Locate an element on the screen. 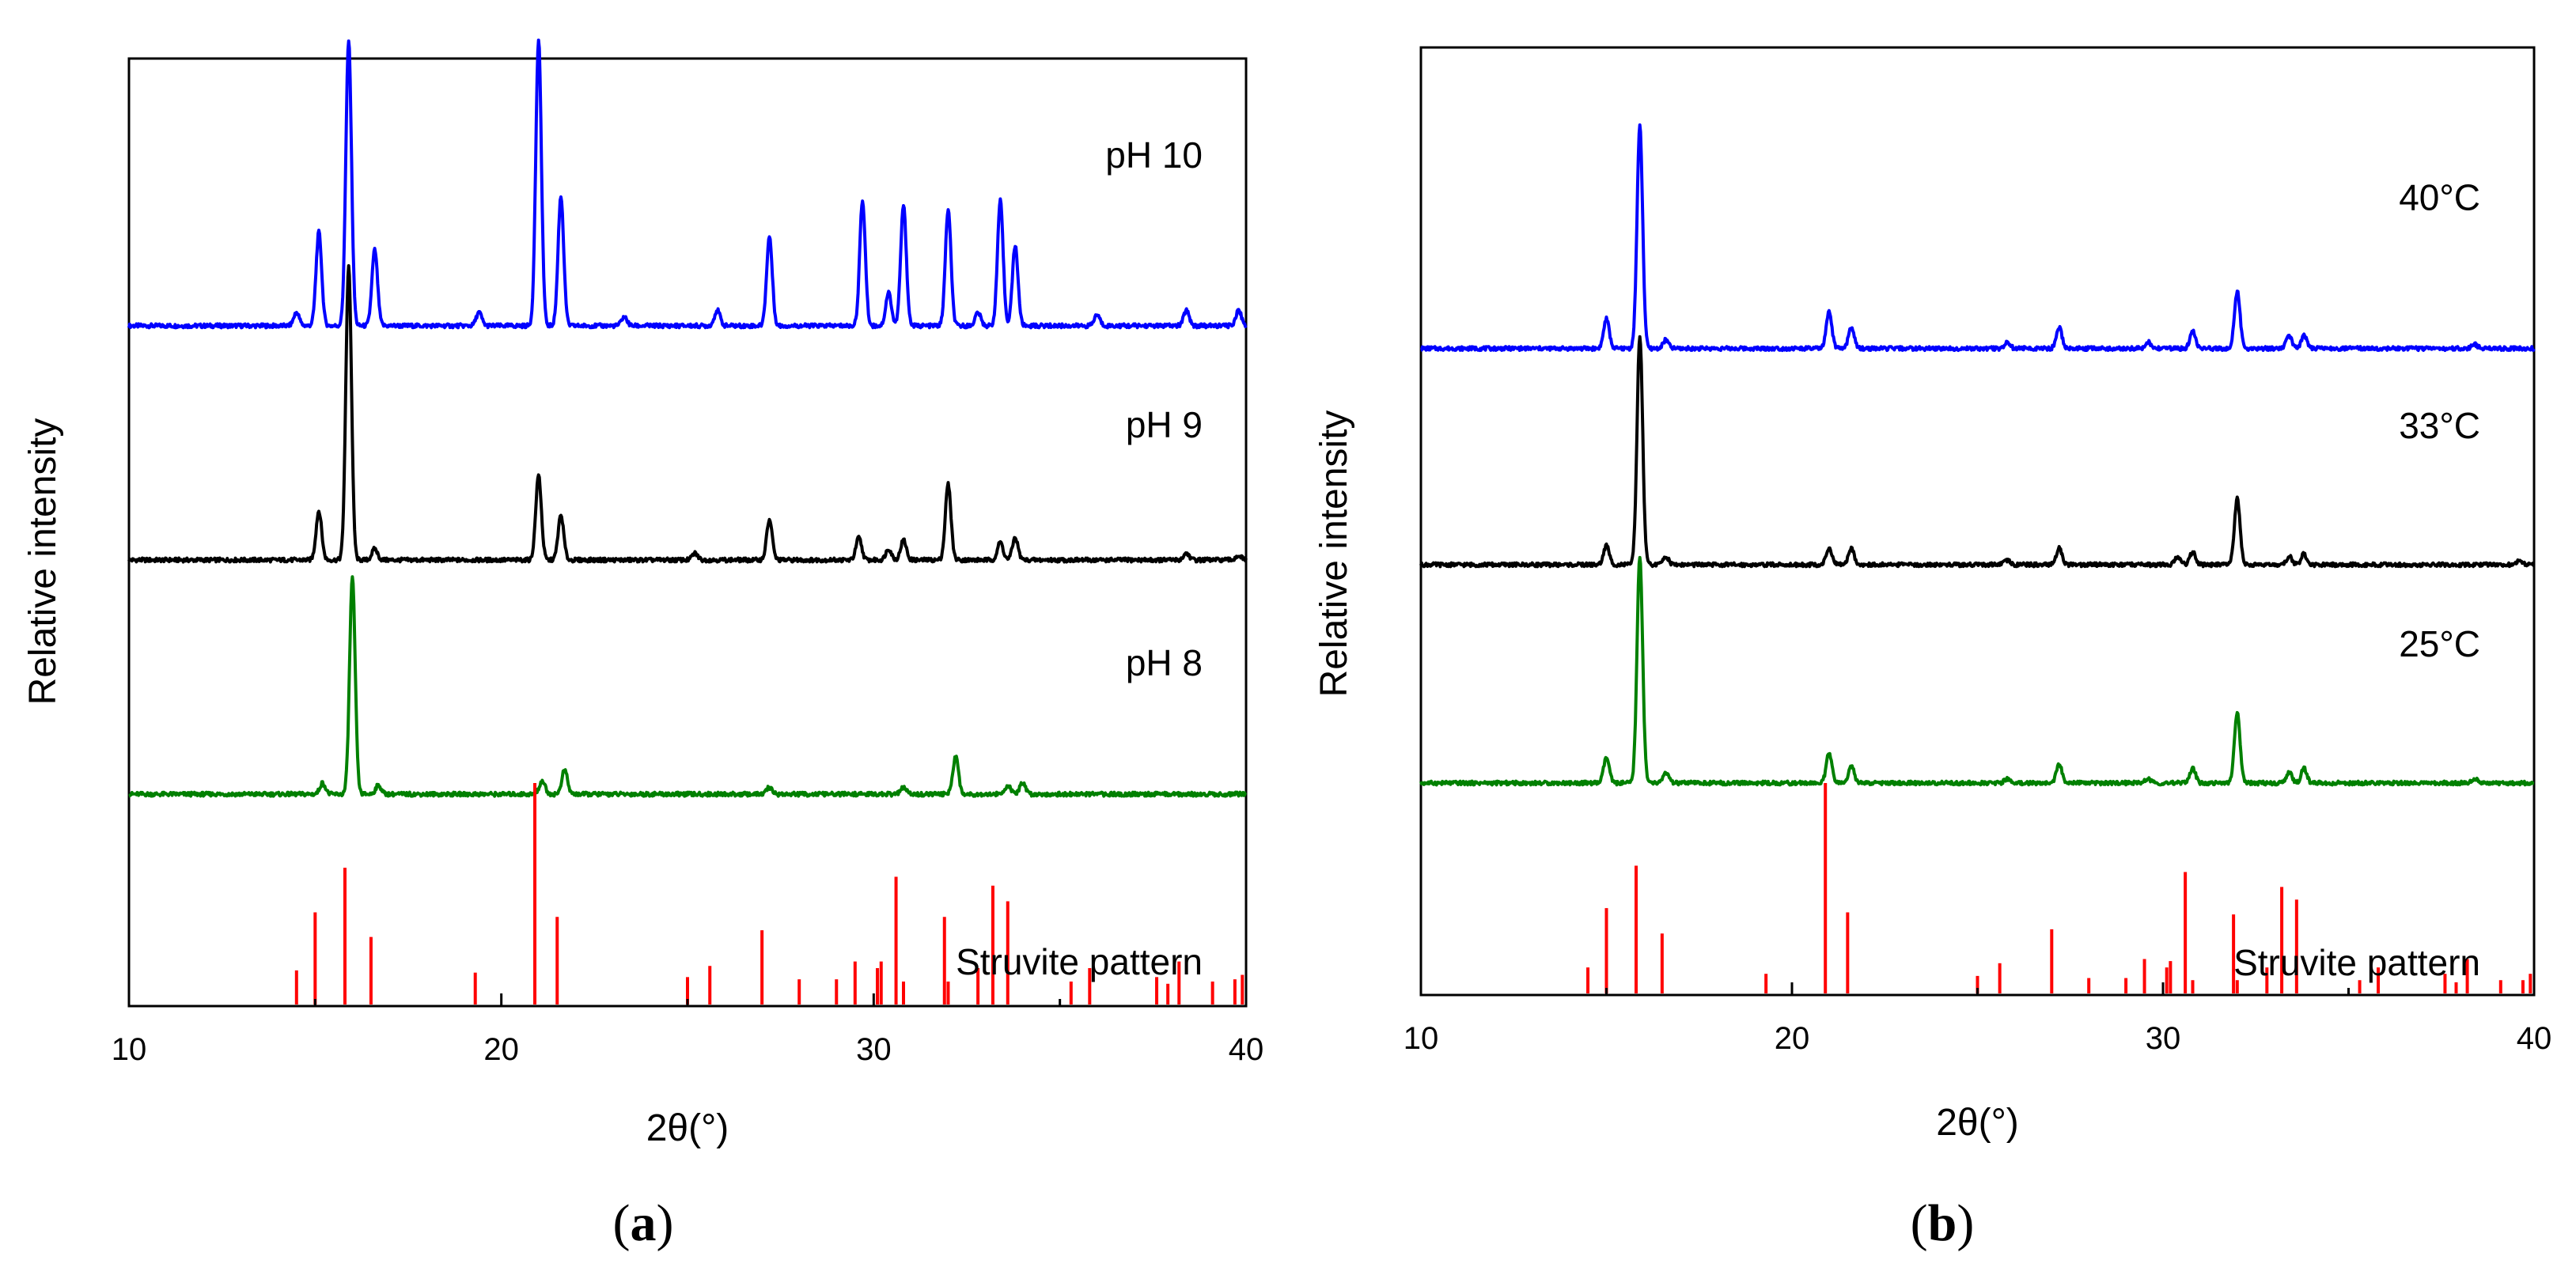 Image resolution: width=2576 pixels, height=1275 pixels. panel-letter: b is located at coordinates (1943, 1223).